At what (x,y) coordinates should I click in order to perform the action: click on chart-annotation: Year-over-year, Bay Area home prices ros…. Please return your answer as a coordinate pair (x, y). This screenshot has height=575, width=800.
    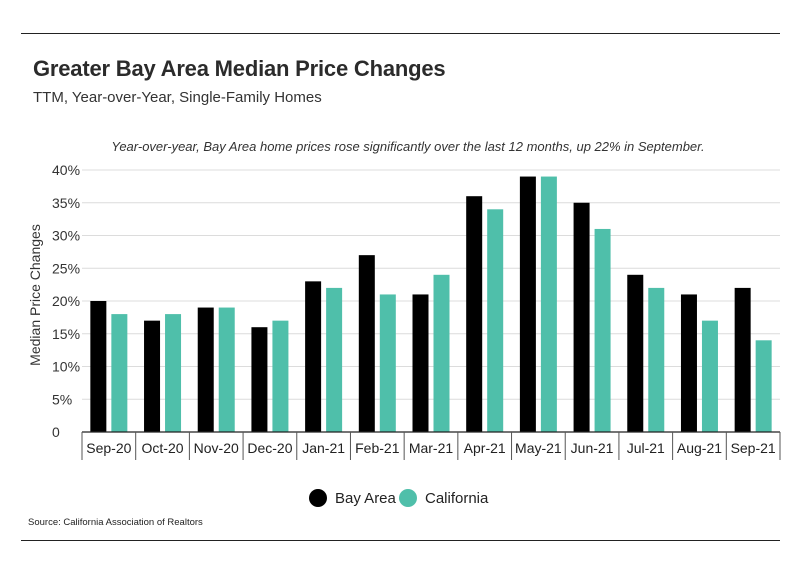
    Looking at the image, I should click on (407, 146).